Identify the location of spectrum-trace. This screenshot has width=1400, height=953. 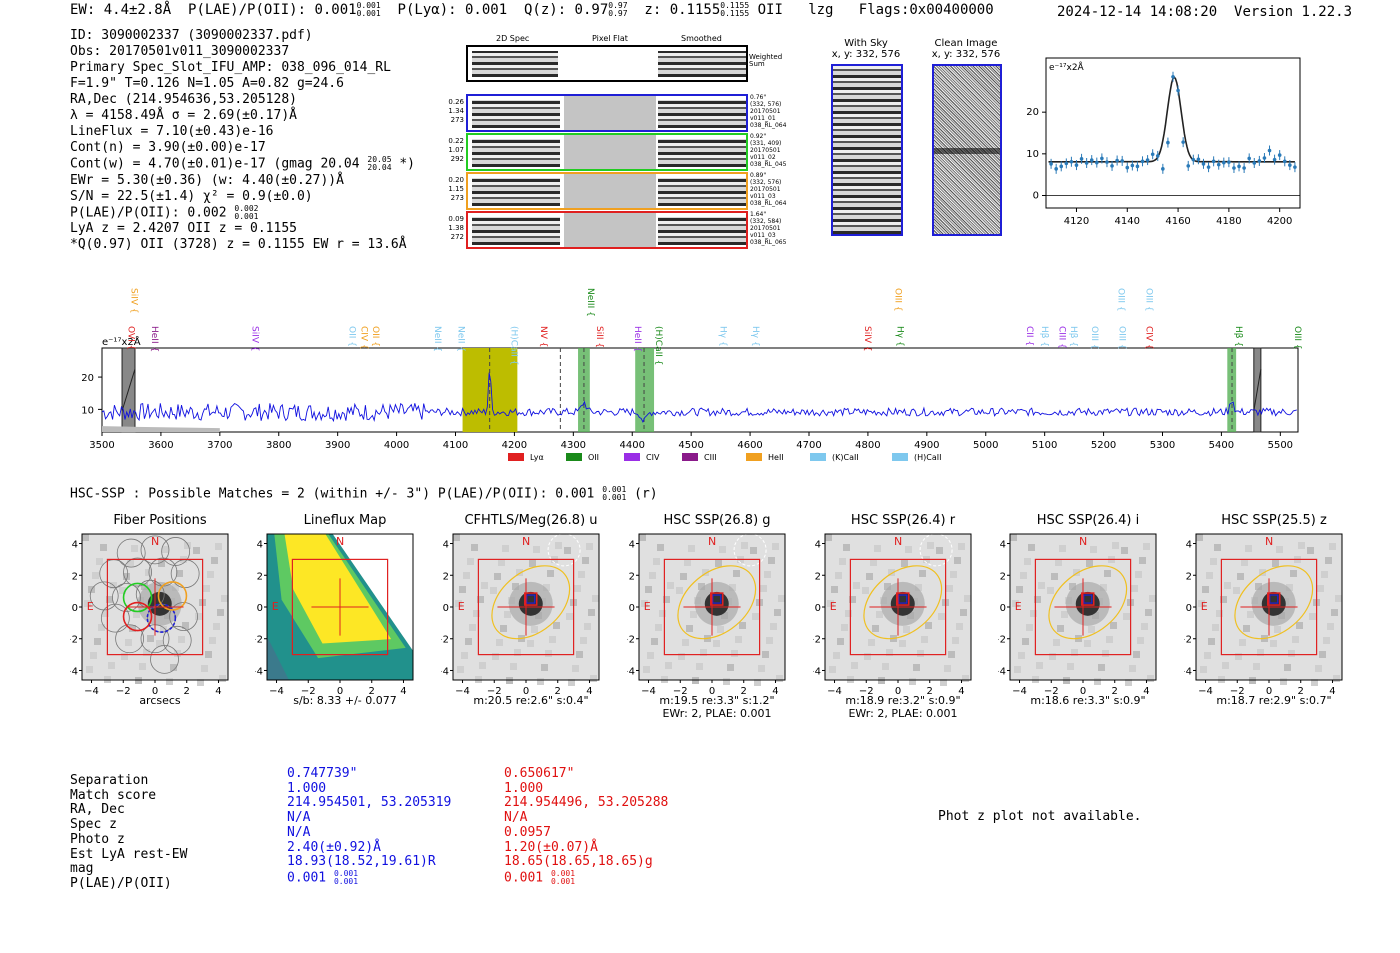
(699, 397).